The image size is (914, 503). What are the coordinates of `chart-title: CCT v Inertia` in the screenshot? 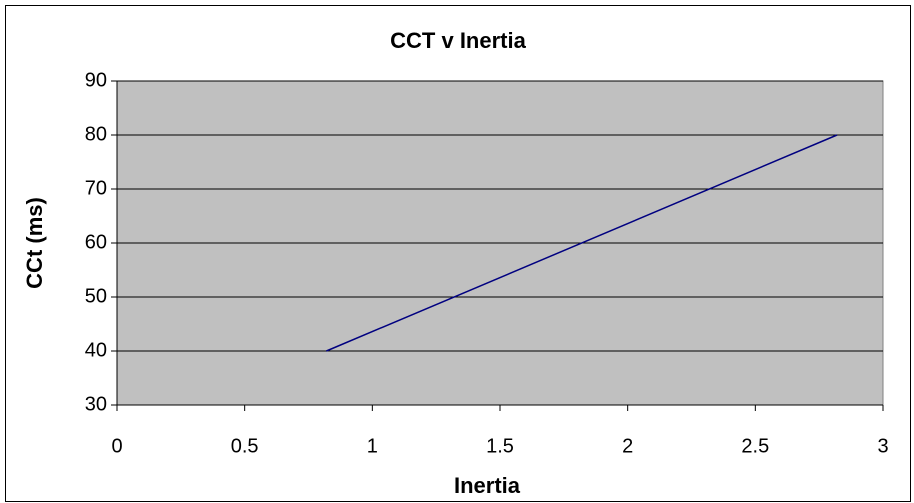 It's located at (458, 40).